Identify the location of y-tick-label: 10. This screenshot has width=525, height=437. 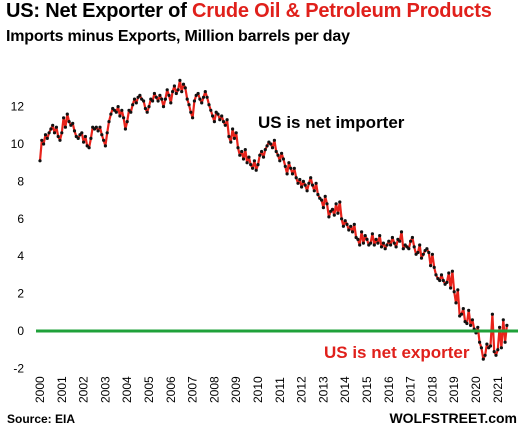
(18, 144).